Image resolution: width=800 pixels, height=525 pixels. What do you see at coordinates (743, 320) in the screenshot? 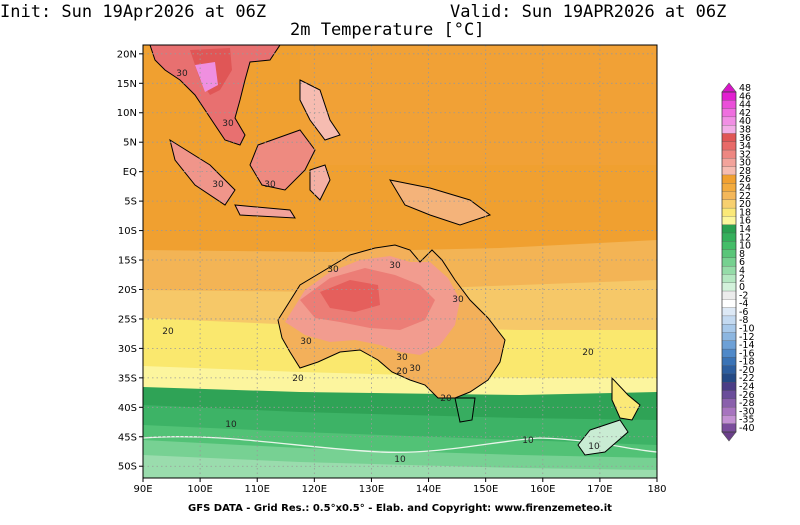
I see `colorbar-label: -8` at bounding box center [743, 320].